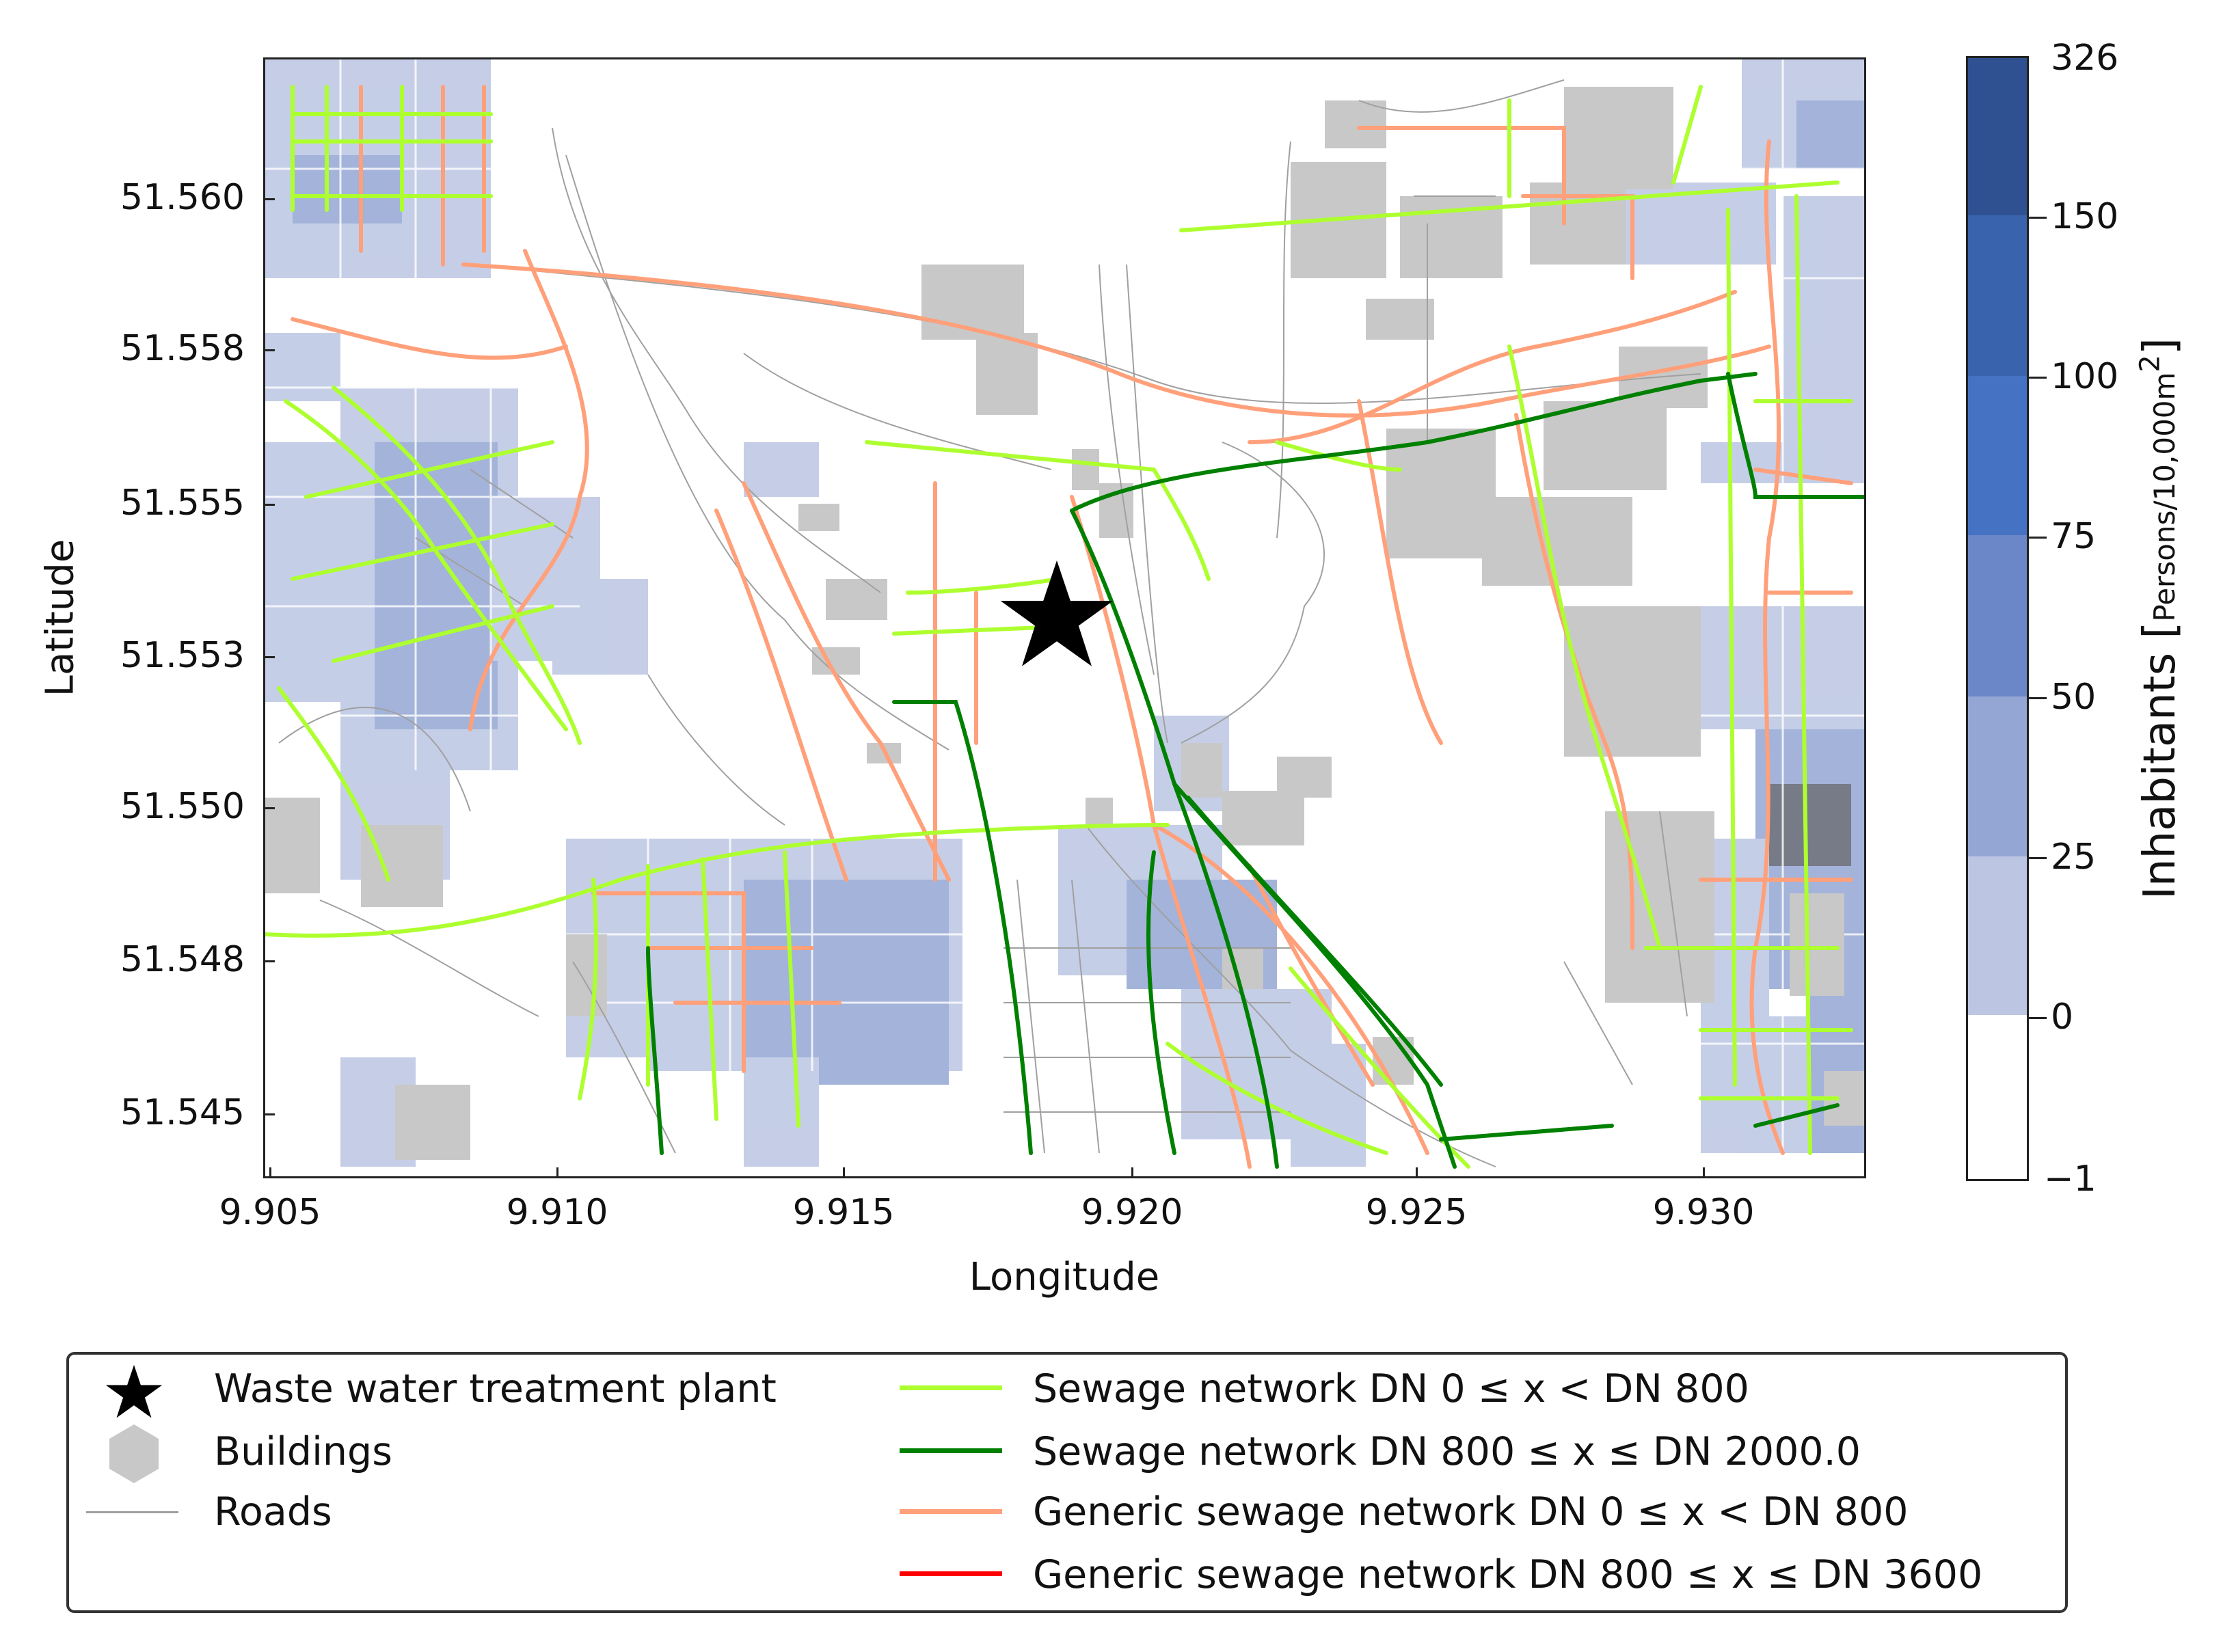  Describe the element at coordinates (1447, 1451) in the screenshot. I see `legend-item-sewage-large: Sewage network DN 800 ≤ x ≤ DN 2000.0` at that location.